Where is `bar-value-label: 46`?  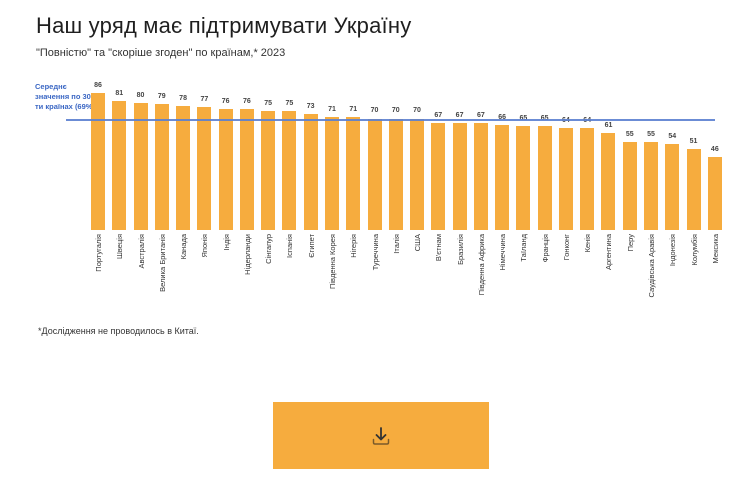 bar-value-label: 46 is located at coordinates (714, 149).